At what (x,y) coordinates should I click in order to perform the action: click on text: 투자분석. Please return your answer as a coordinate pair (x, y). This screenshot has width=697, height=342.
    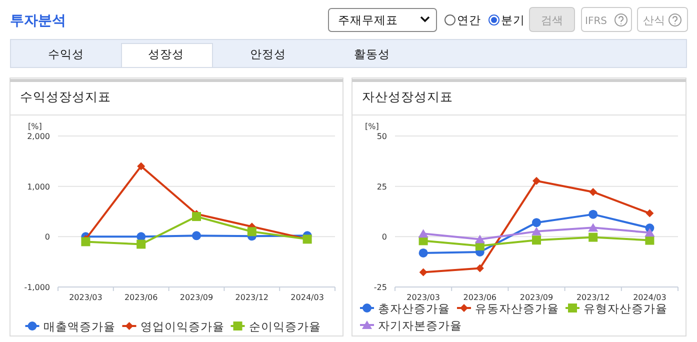
    Looking at the image, I should click on (38, 21).